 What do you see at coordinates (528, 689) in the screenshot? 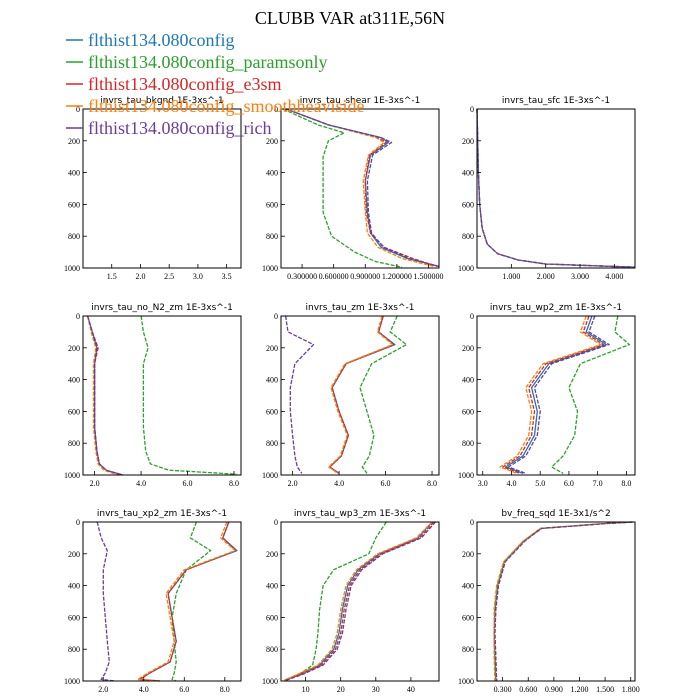
I see `x-tick-label: 0.600` at bounding box center [528, 689].